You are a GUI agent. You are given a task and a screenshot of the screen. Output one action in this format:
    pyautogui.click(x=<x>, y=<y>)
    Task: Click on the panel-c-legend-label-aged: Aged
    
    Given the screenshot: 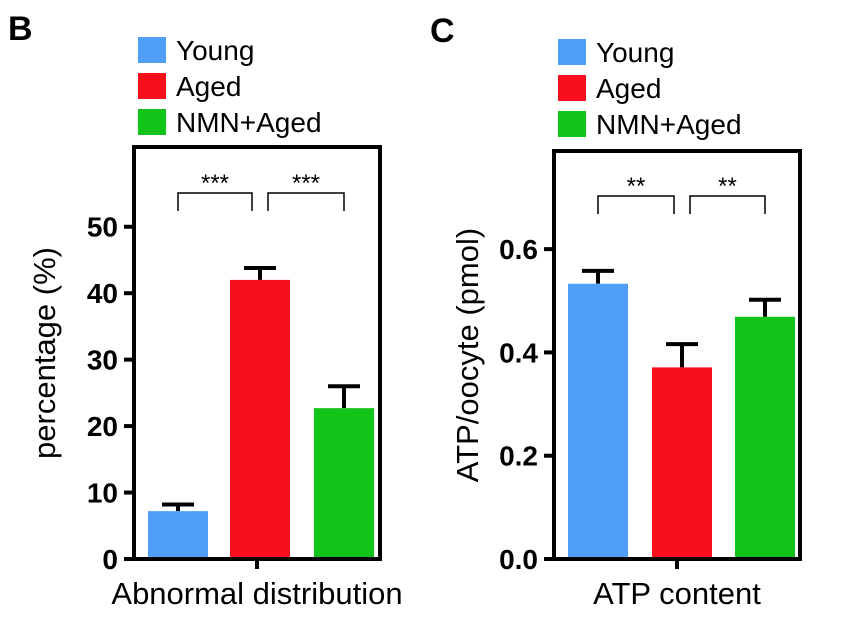 What is the action you would take?
    pyautogui.click(x=628, y=88)
    